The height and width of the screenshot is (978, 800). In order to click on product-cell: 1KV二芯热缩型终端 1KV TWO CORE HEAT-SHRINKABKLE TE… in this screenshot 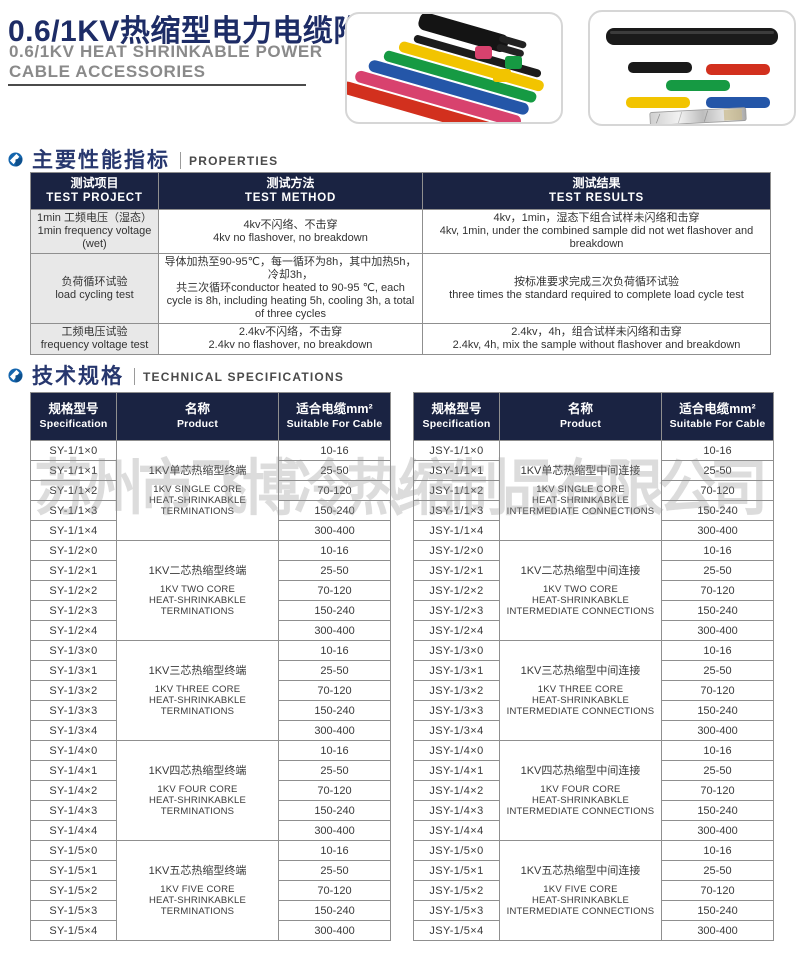, I will do `click(197, 590)`.